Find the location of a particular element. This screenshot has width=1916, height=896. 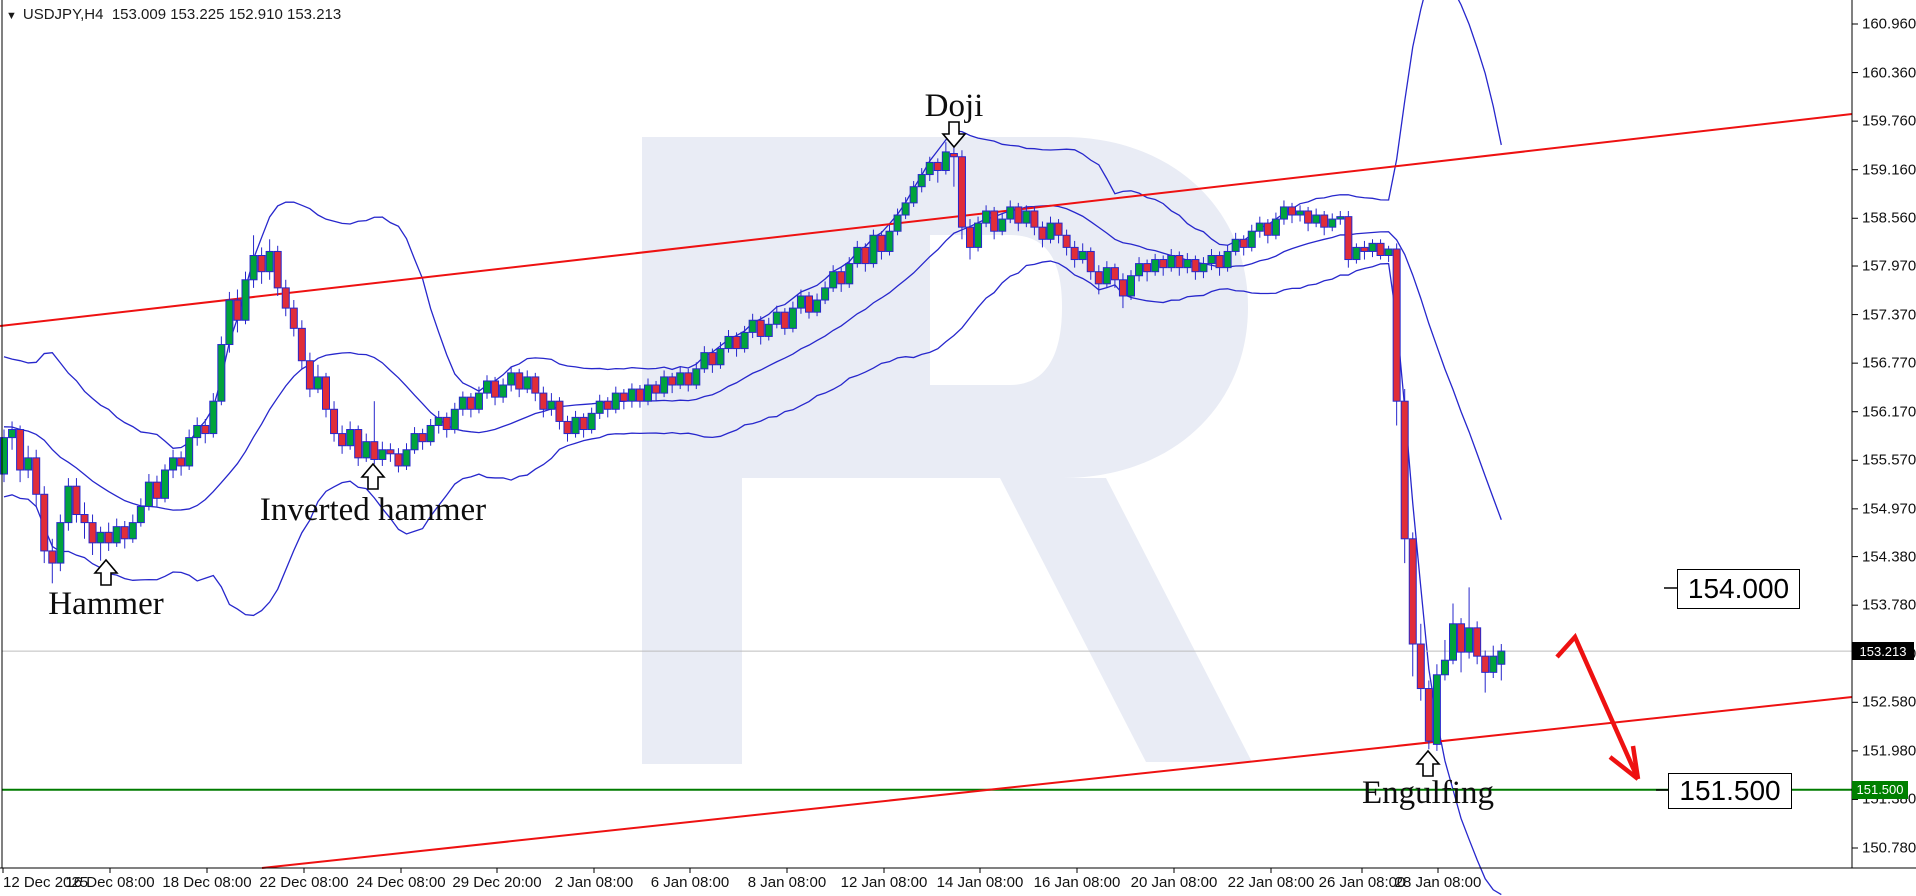

price-axis-label: 151.980 is located at coordinates (1889, 751).